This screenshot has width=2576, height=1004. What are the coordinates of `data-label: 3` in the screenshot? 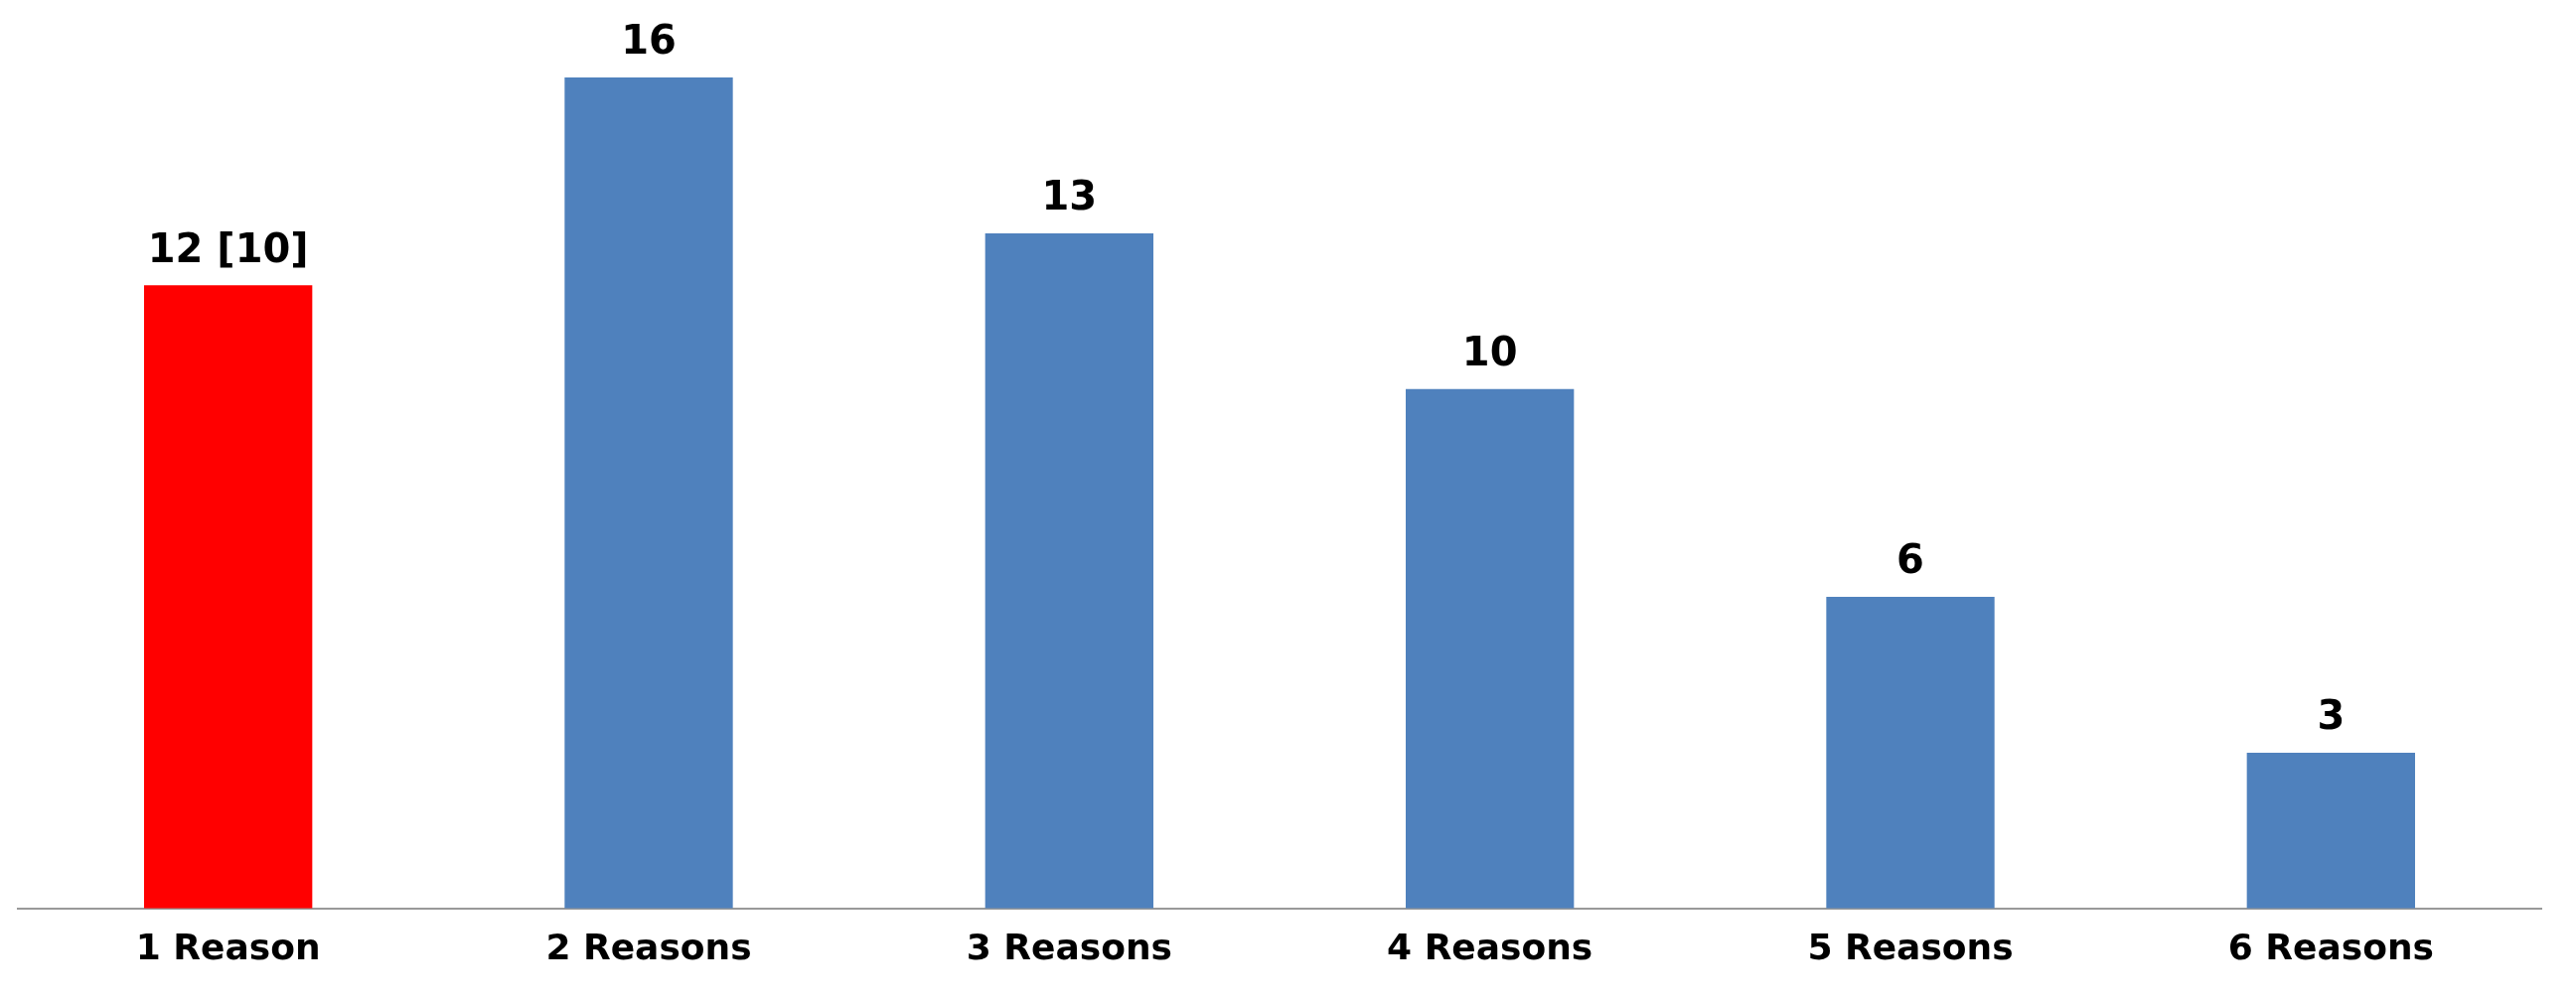 It's located at (2331, 715).